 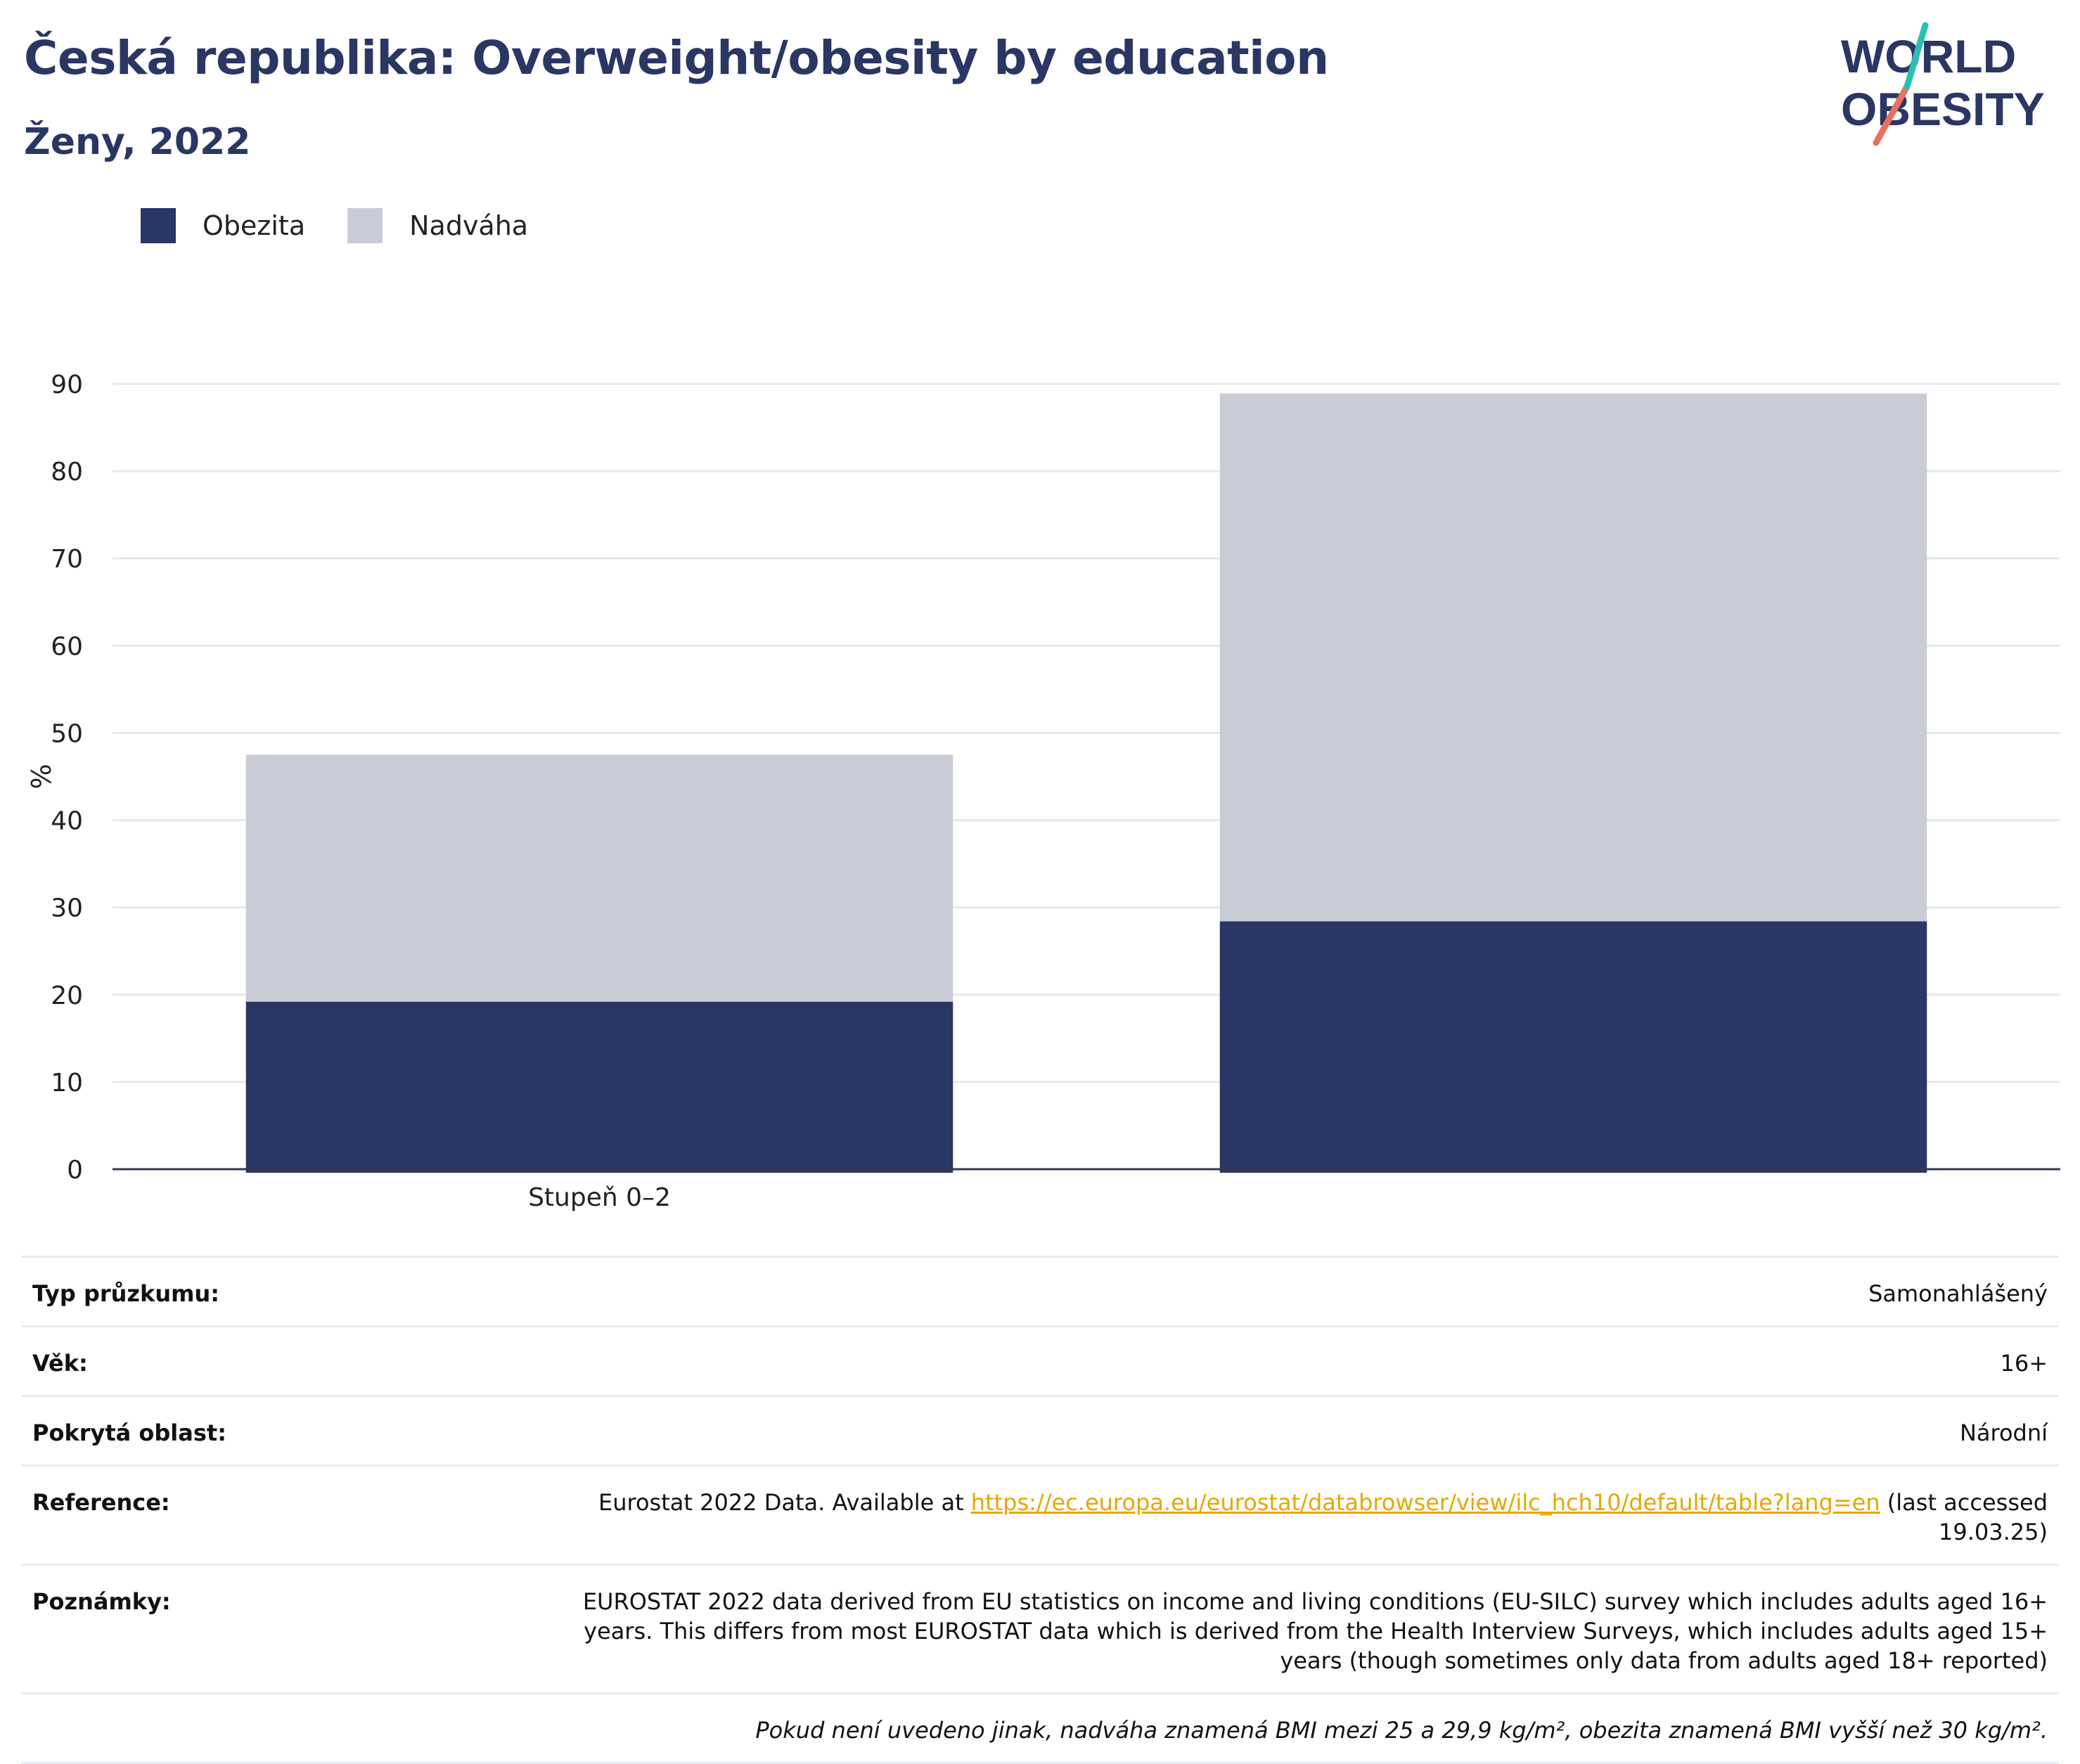 What do you see at coordinates (126, 1293) in the screenshot?
I see `survey-label: Typ průzkumu:` at bounding box center [126, 1293].